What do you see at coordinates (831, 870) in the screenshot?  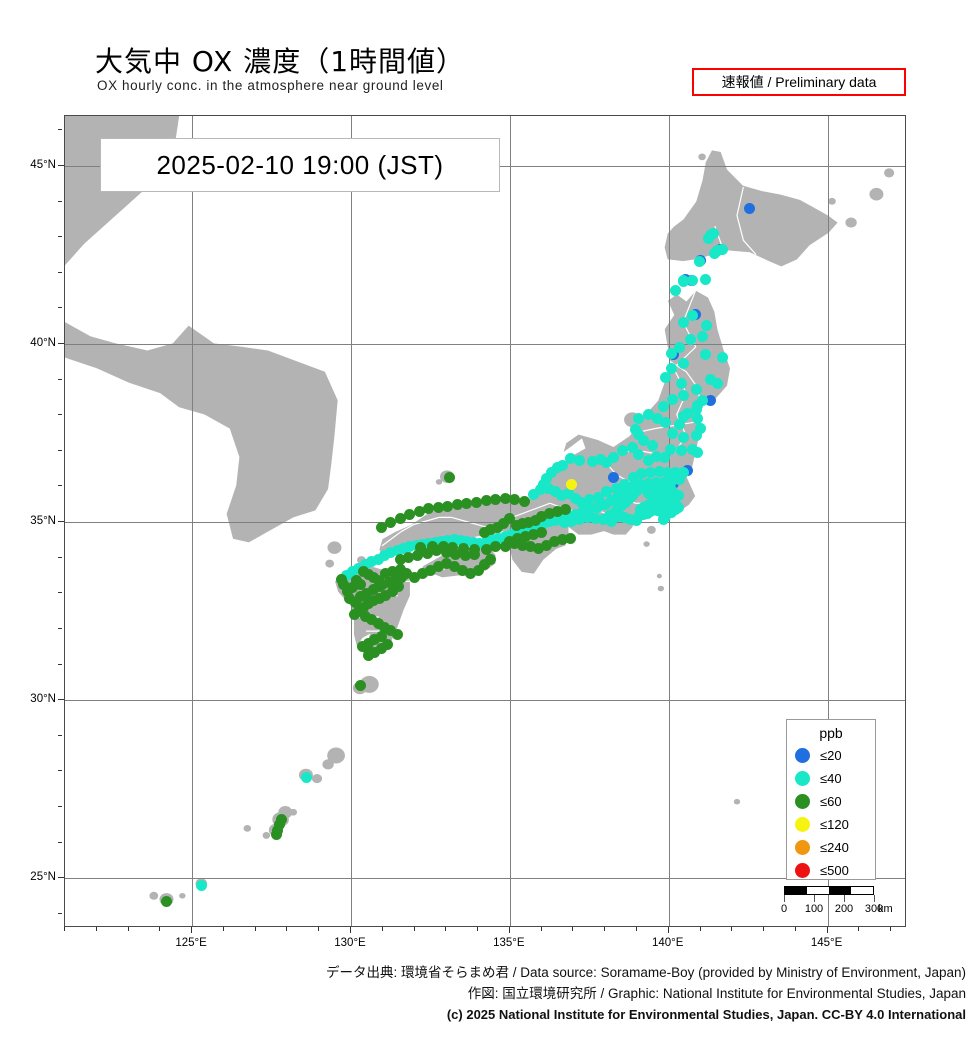 I see `legend-item: ≤500` at bounding box center [831, 870].